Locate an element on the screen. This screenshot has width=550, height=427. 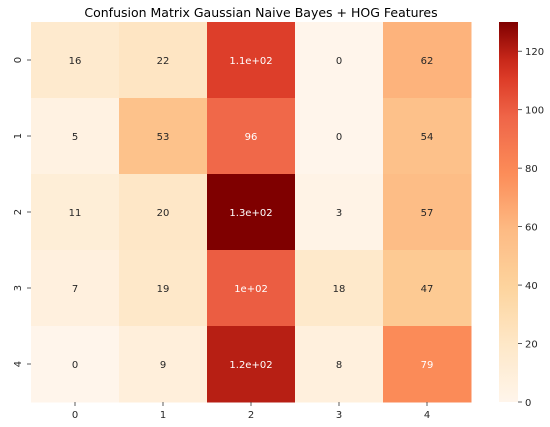
cell-value-label: 1.1e+02 is located at coordinates (250, 61).